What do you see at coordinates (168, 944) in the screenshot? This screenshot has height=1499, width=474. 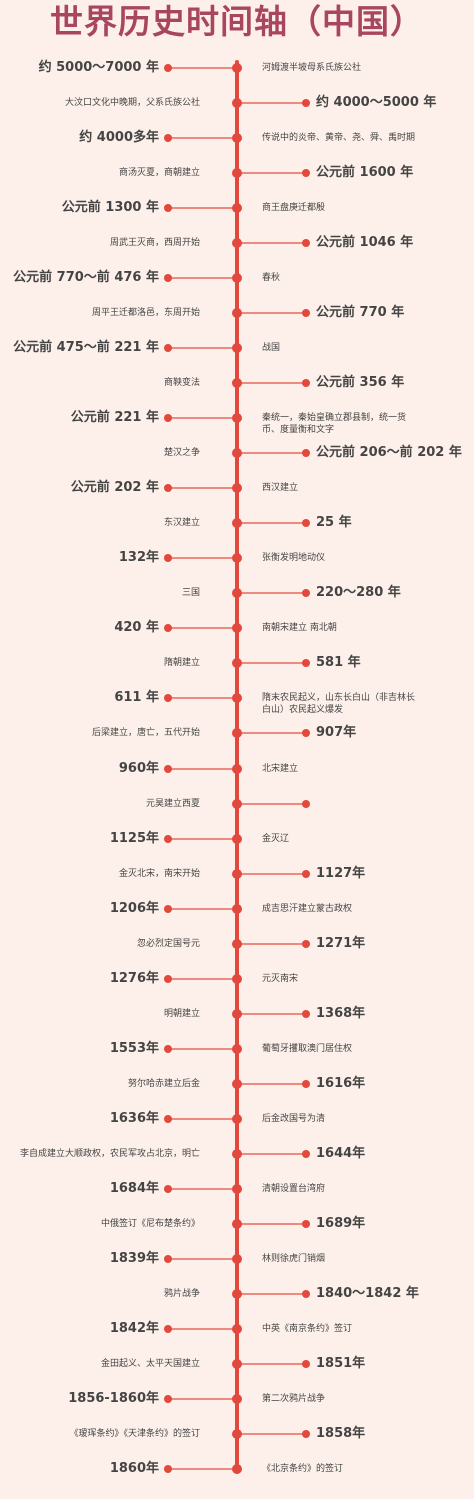 I see `entry-event: 忽必烈定国号元` at bounding box center [168, 944].